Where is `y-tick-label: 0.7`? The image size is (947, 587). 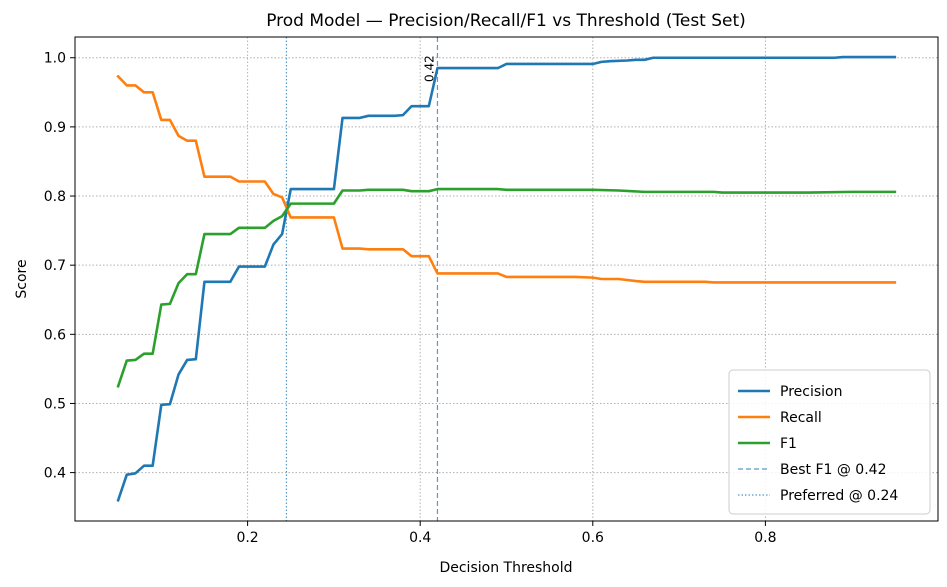 y-tick-label: 0.7 is located at coordinates (55, 266).